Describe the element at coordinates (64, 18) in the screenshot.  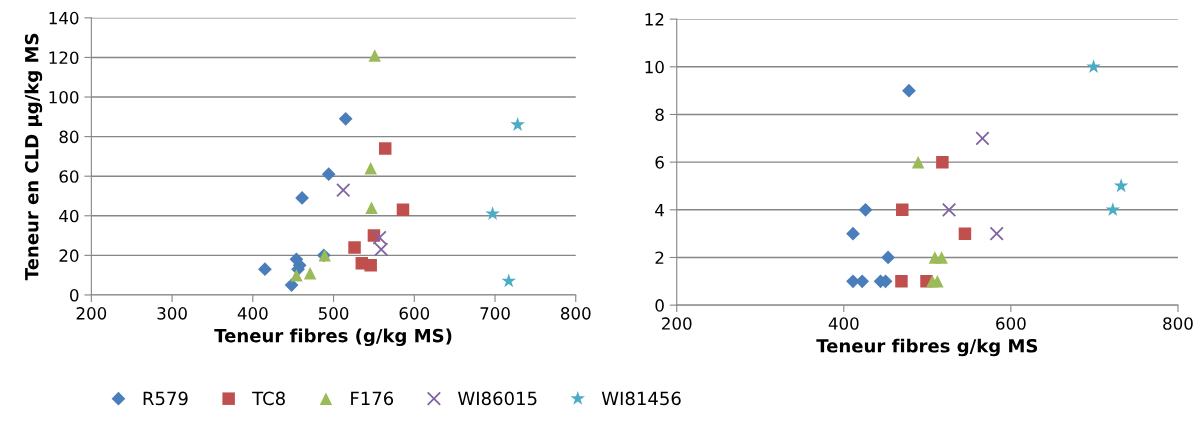
I see `y-tick-label: 140` at that location.